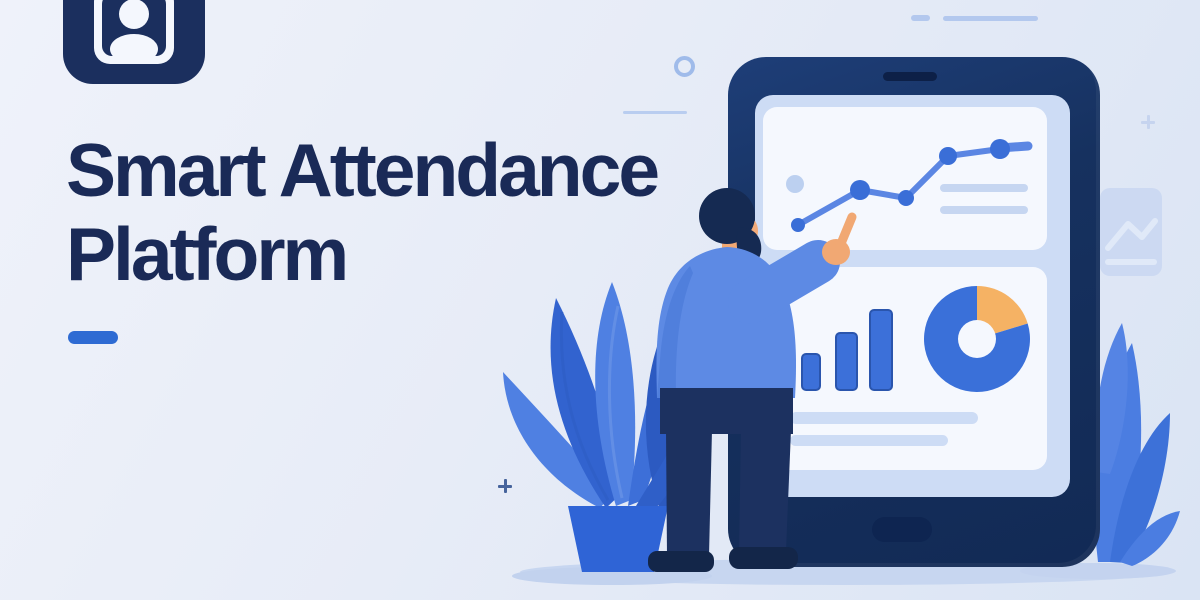 This screenshot has height=600, width=1200. Describe the element at coordinates (920, 18) in the screenshot. I see `top-bar-short-decor` at that location.